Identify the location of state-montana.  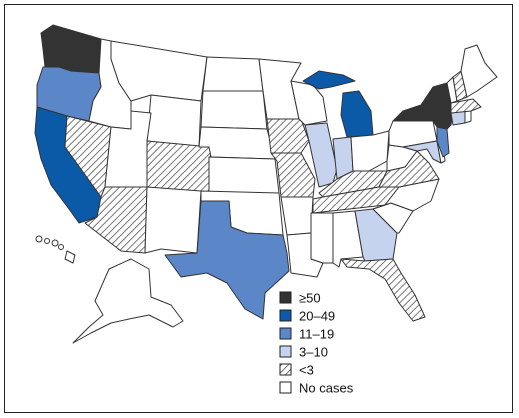
(159, 71).